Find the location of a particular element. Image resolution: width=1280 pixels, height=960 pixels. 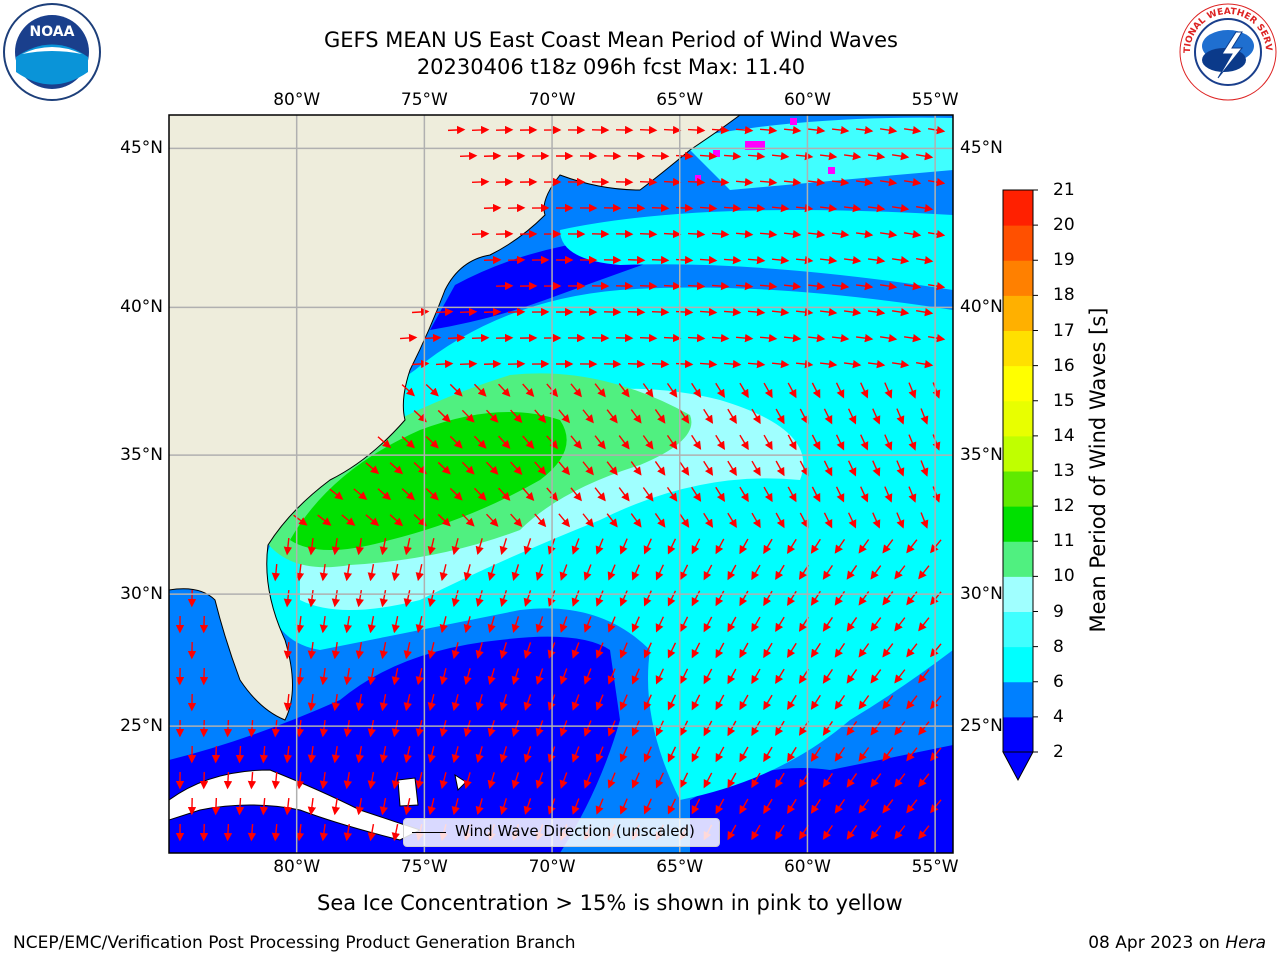

colorbar-tick-label: 17 is located at coordinates (1064, 330).